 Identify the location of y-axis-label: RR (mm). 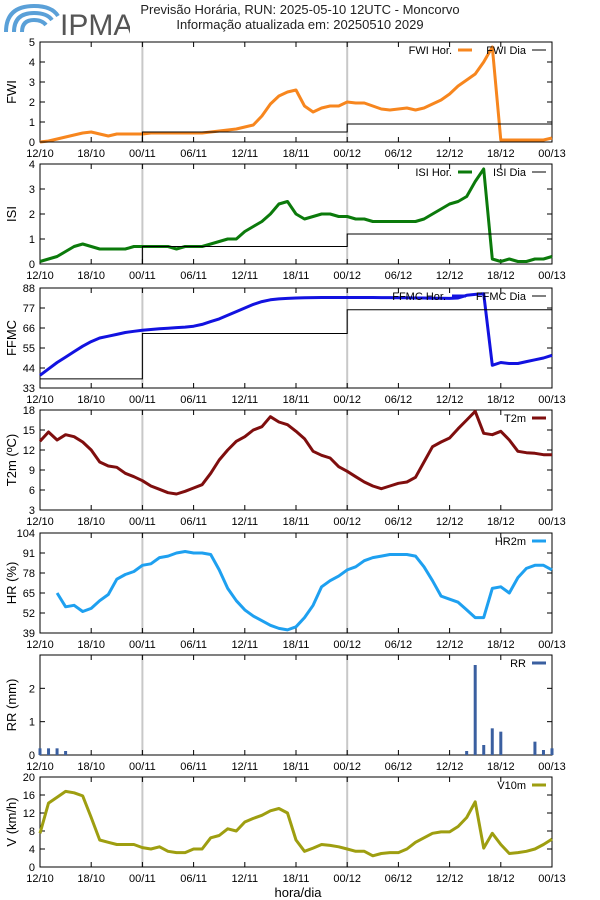
(11, 705).